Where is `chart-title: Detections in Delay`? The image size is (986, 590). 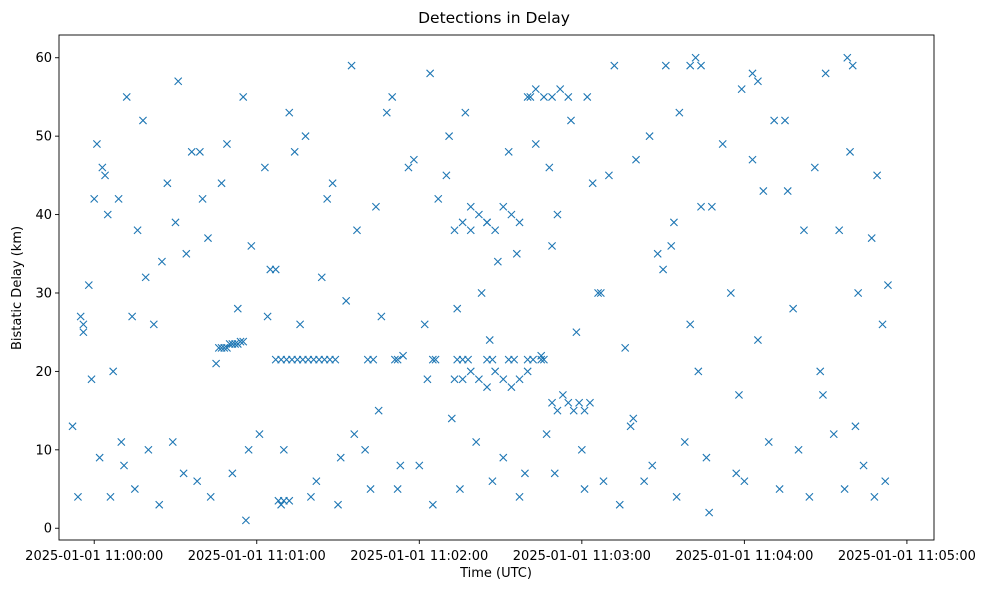 chart-title: Detections in Delay is located at coordinates (494, 18).